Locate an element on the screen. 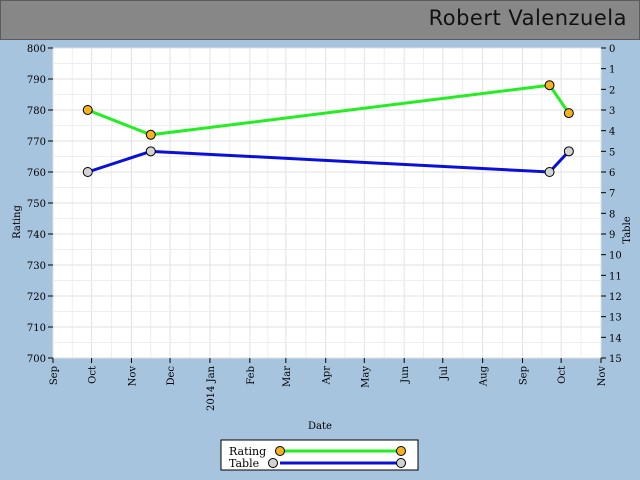  y-axis-left: 700 710 720 730 740 750 760 770 780 790 800 is located at coordinates (40, 204).